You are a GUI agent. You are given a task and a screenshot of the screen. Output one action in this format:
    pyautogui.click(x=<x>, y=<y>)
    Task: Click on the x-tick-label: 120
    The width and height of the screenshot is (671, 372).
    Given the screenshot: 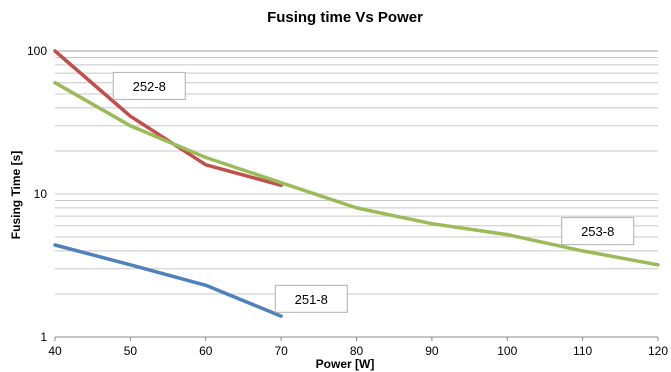 What is the action you would take?
    pyautogui.click(x=658, y=351)
    